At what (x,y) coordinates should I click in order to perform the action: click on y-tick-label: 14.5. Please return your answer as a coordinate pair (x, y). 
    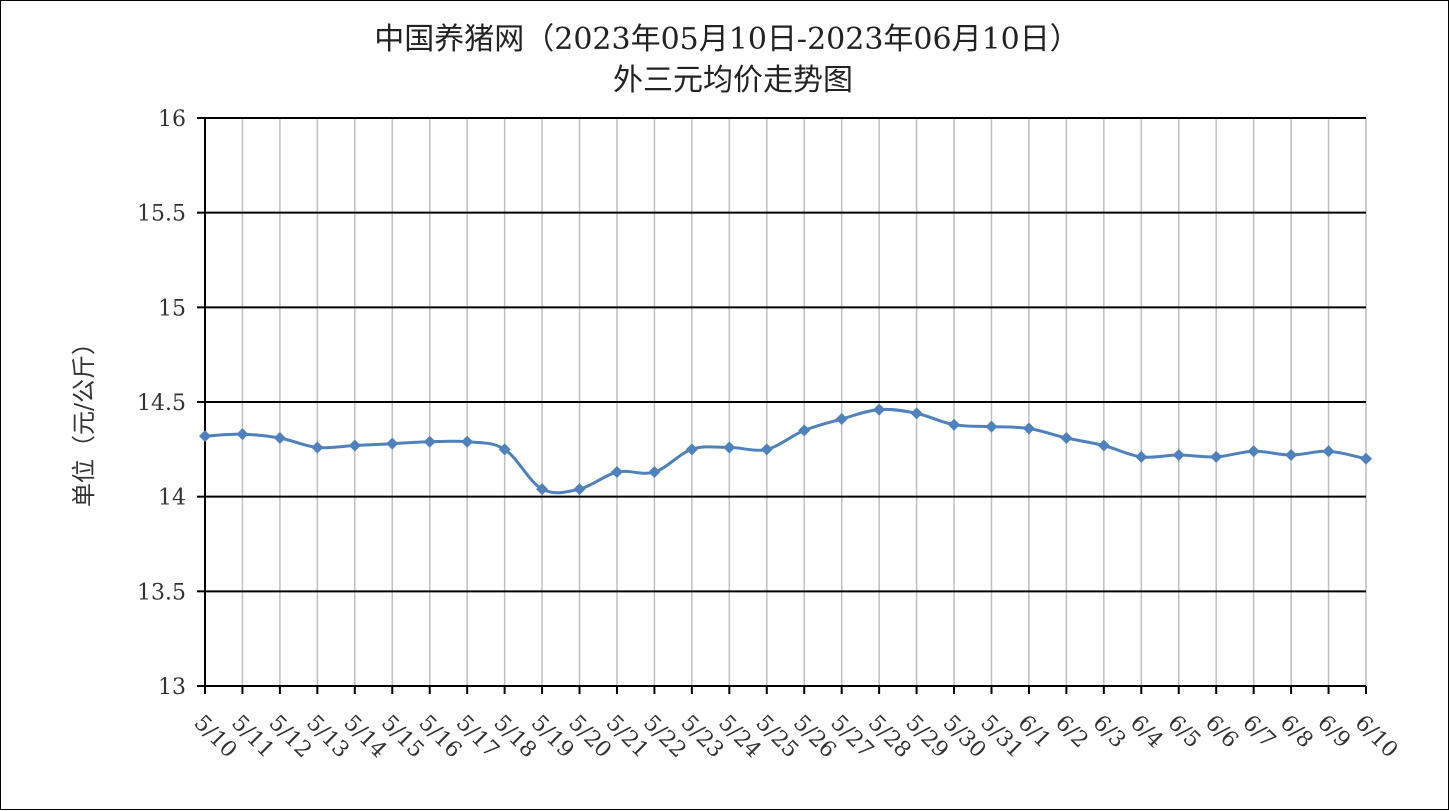
    Looking at the image, I should click on (161, 403).